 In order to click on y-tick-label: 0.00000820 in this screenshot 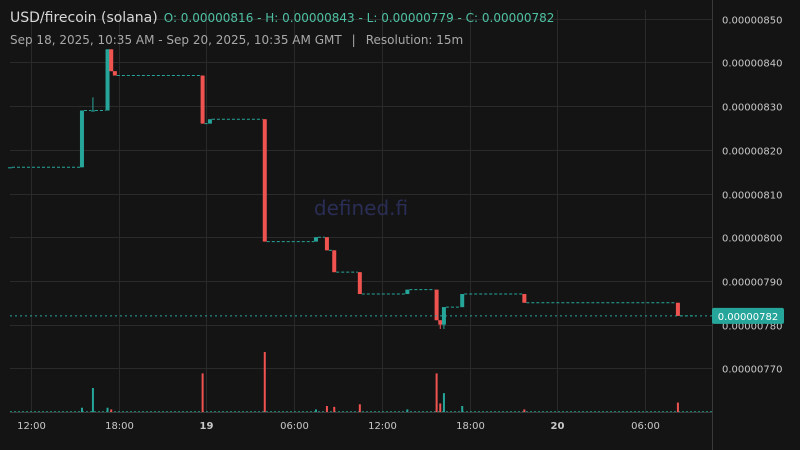, I will do `click(752, 152)`.